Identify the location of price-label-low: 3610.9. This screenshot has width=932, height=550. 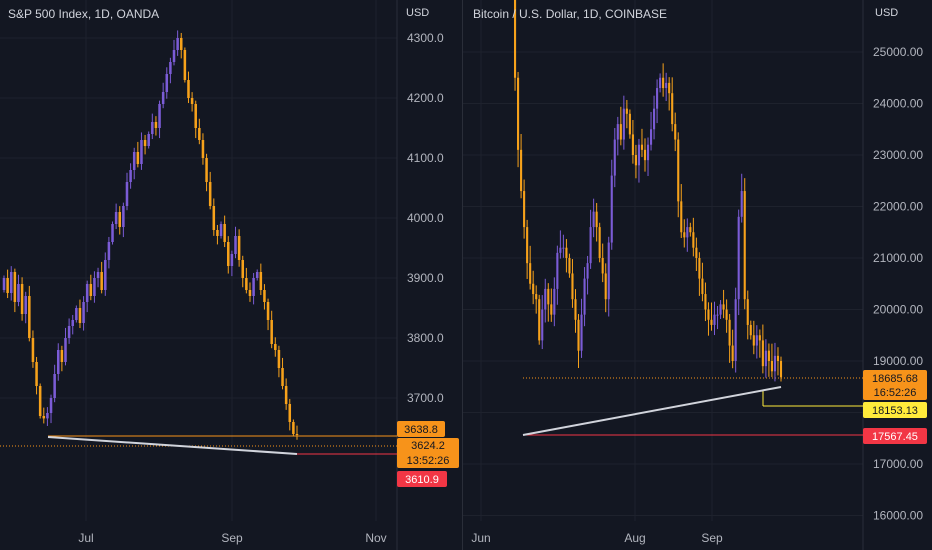
(422, 480).